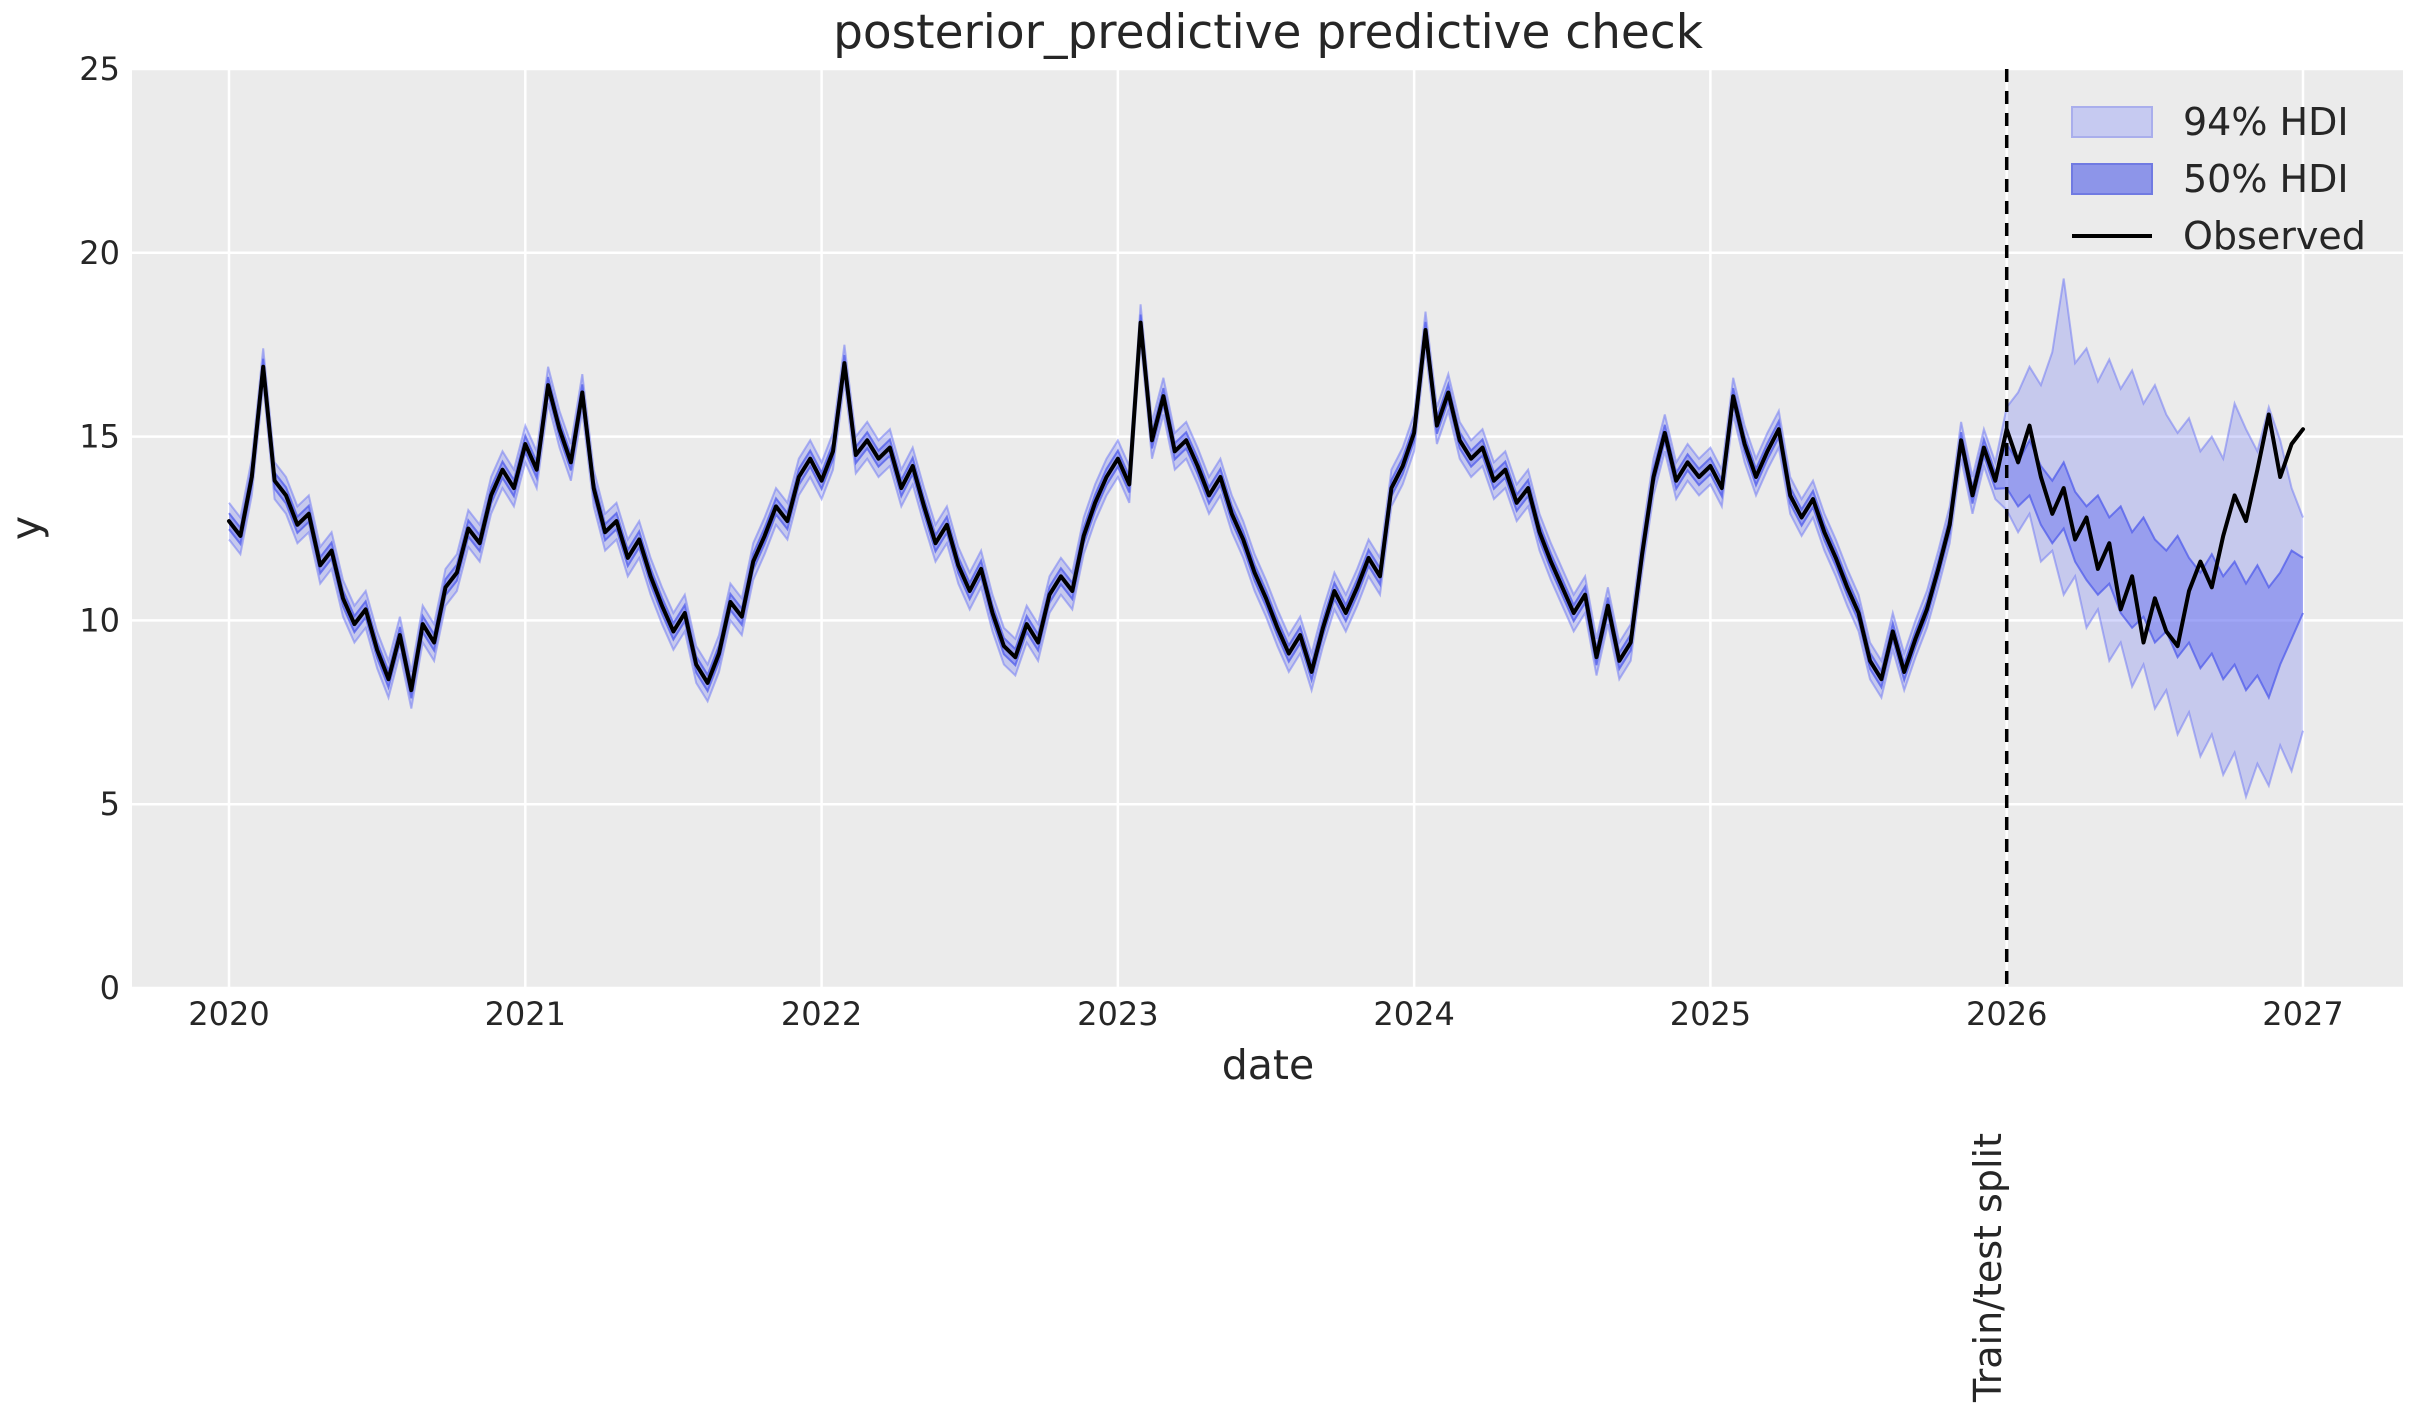 This screenshot has width=2423, height=1428. Describe the element at coordinates (2274, 236) in the screenshot. I see `legend-observed-label: Observed` at that location.